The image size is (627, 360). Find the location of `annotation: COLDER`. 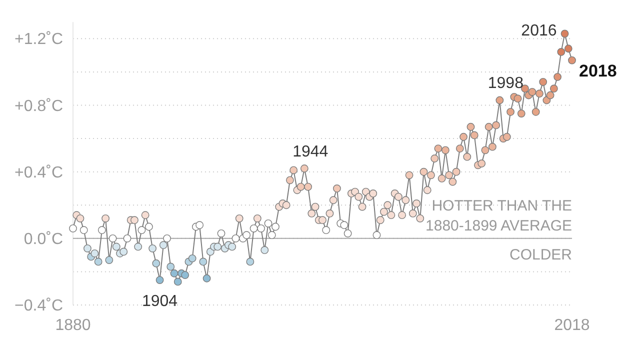

annotation: COLDER is located at coordinates (540, 255).